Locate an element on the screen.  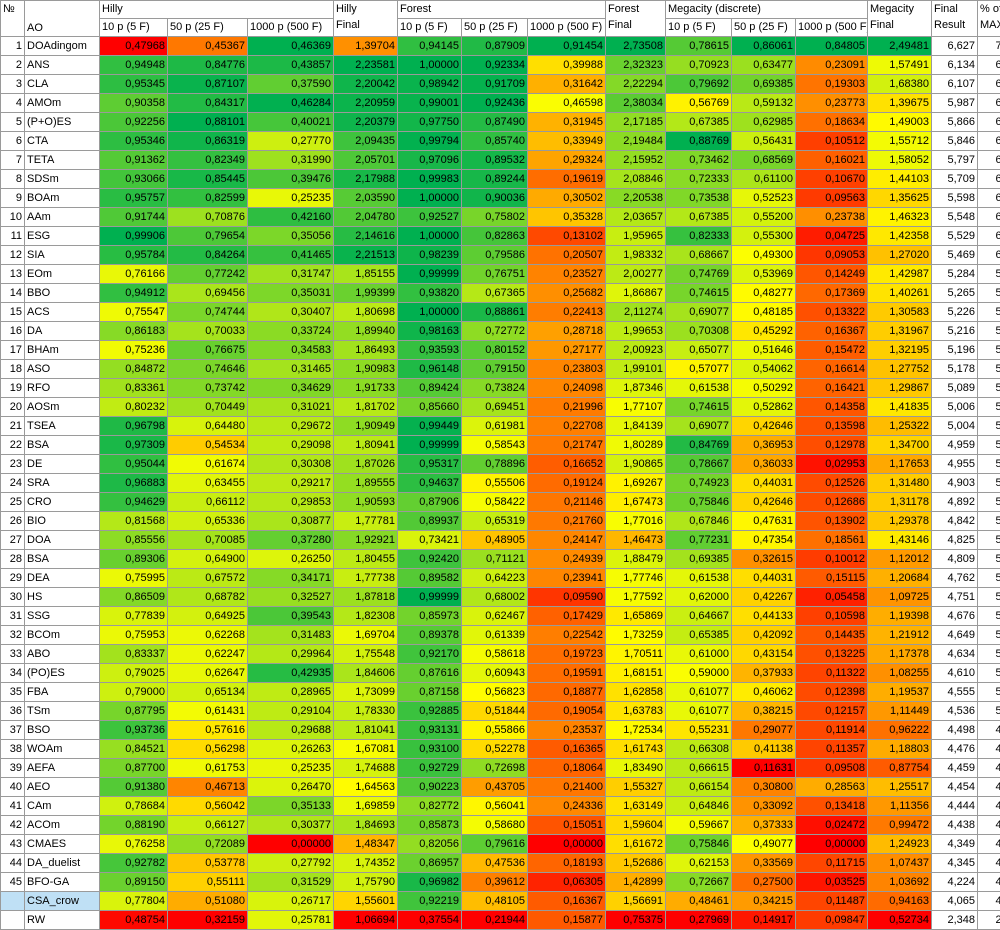
cell-hilly-50p: 0,74646 is located at coordinates (208, 369).